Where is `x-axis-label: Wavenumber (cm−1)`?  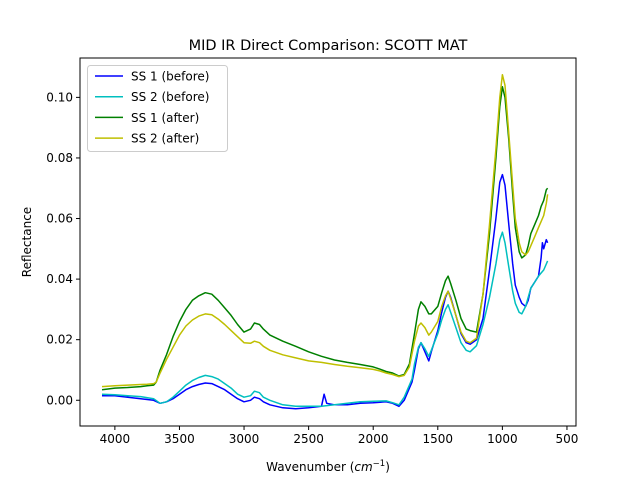 x-axis-label: Wavenumber (cm−1) is located at coordinates (328, 466).